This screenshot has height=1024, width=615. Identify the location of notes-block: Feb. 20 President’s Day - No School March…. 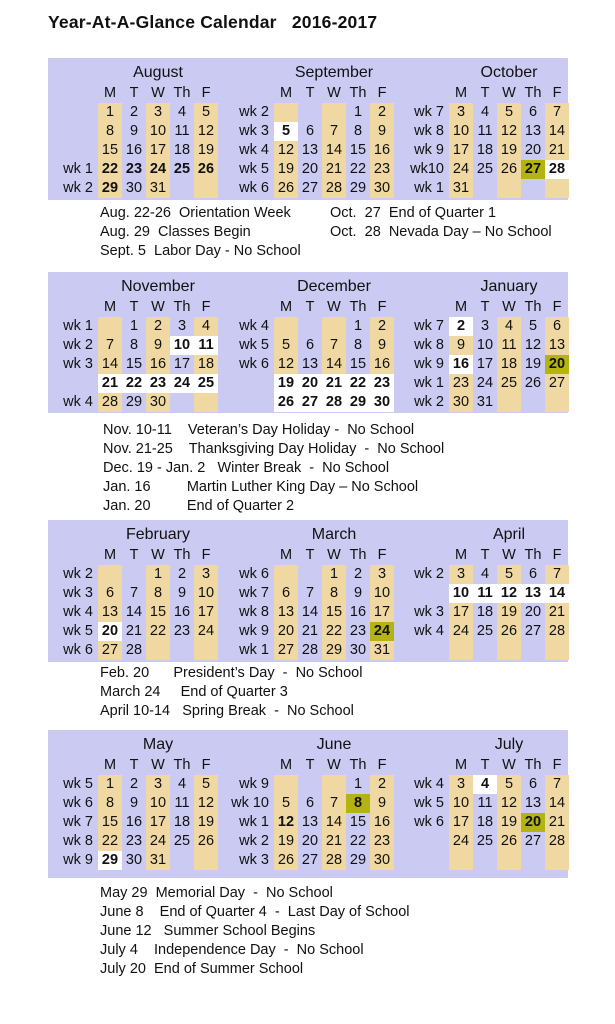
(231, 692).